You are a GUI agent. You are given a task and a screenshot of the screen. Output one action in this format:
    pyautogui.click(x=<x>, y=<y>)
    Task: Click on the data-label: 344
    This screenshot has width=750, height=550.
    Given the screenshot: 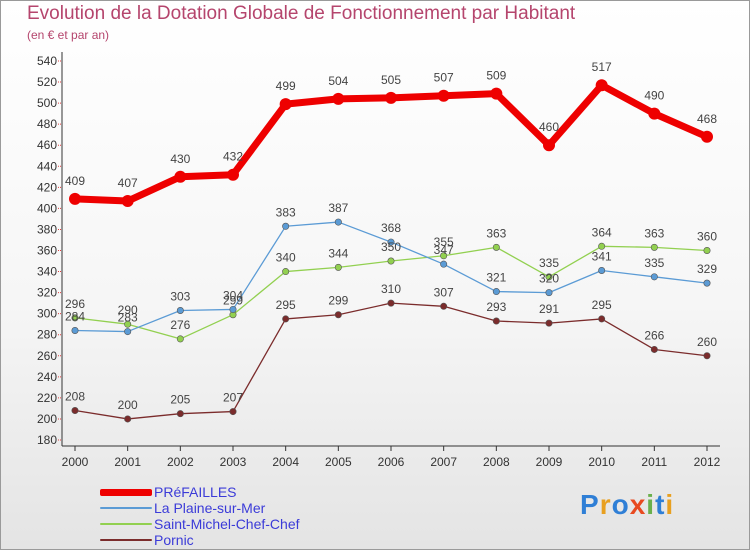 What is the action you would take?
    pyautogui.click(x=338, y=253)
    